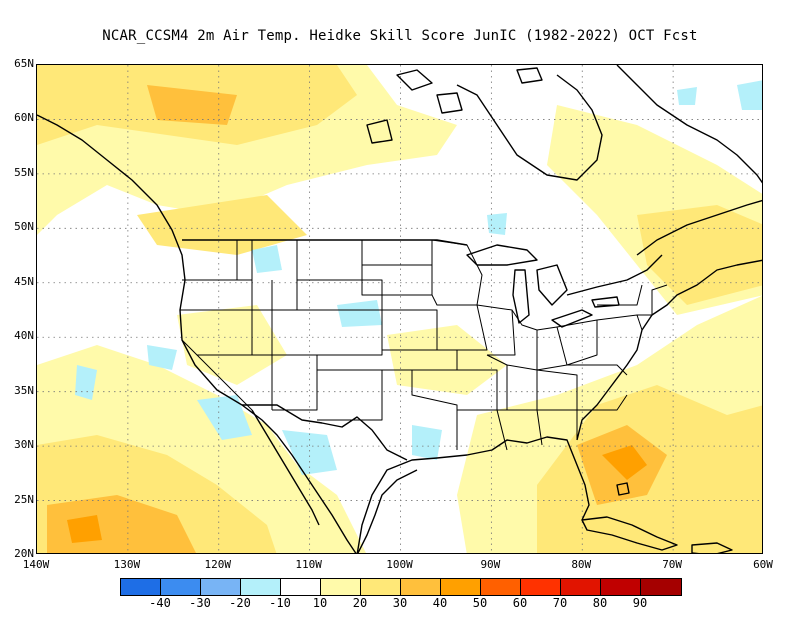  I want to click on longitude-label: 70W, so click(672, 564).